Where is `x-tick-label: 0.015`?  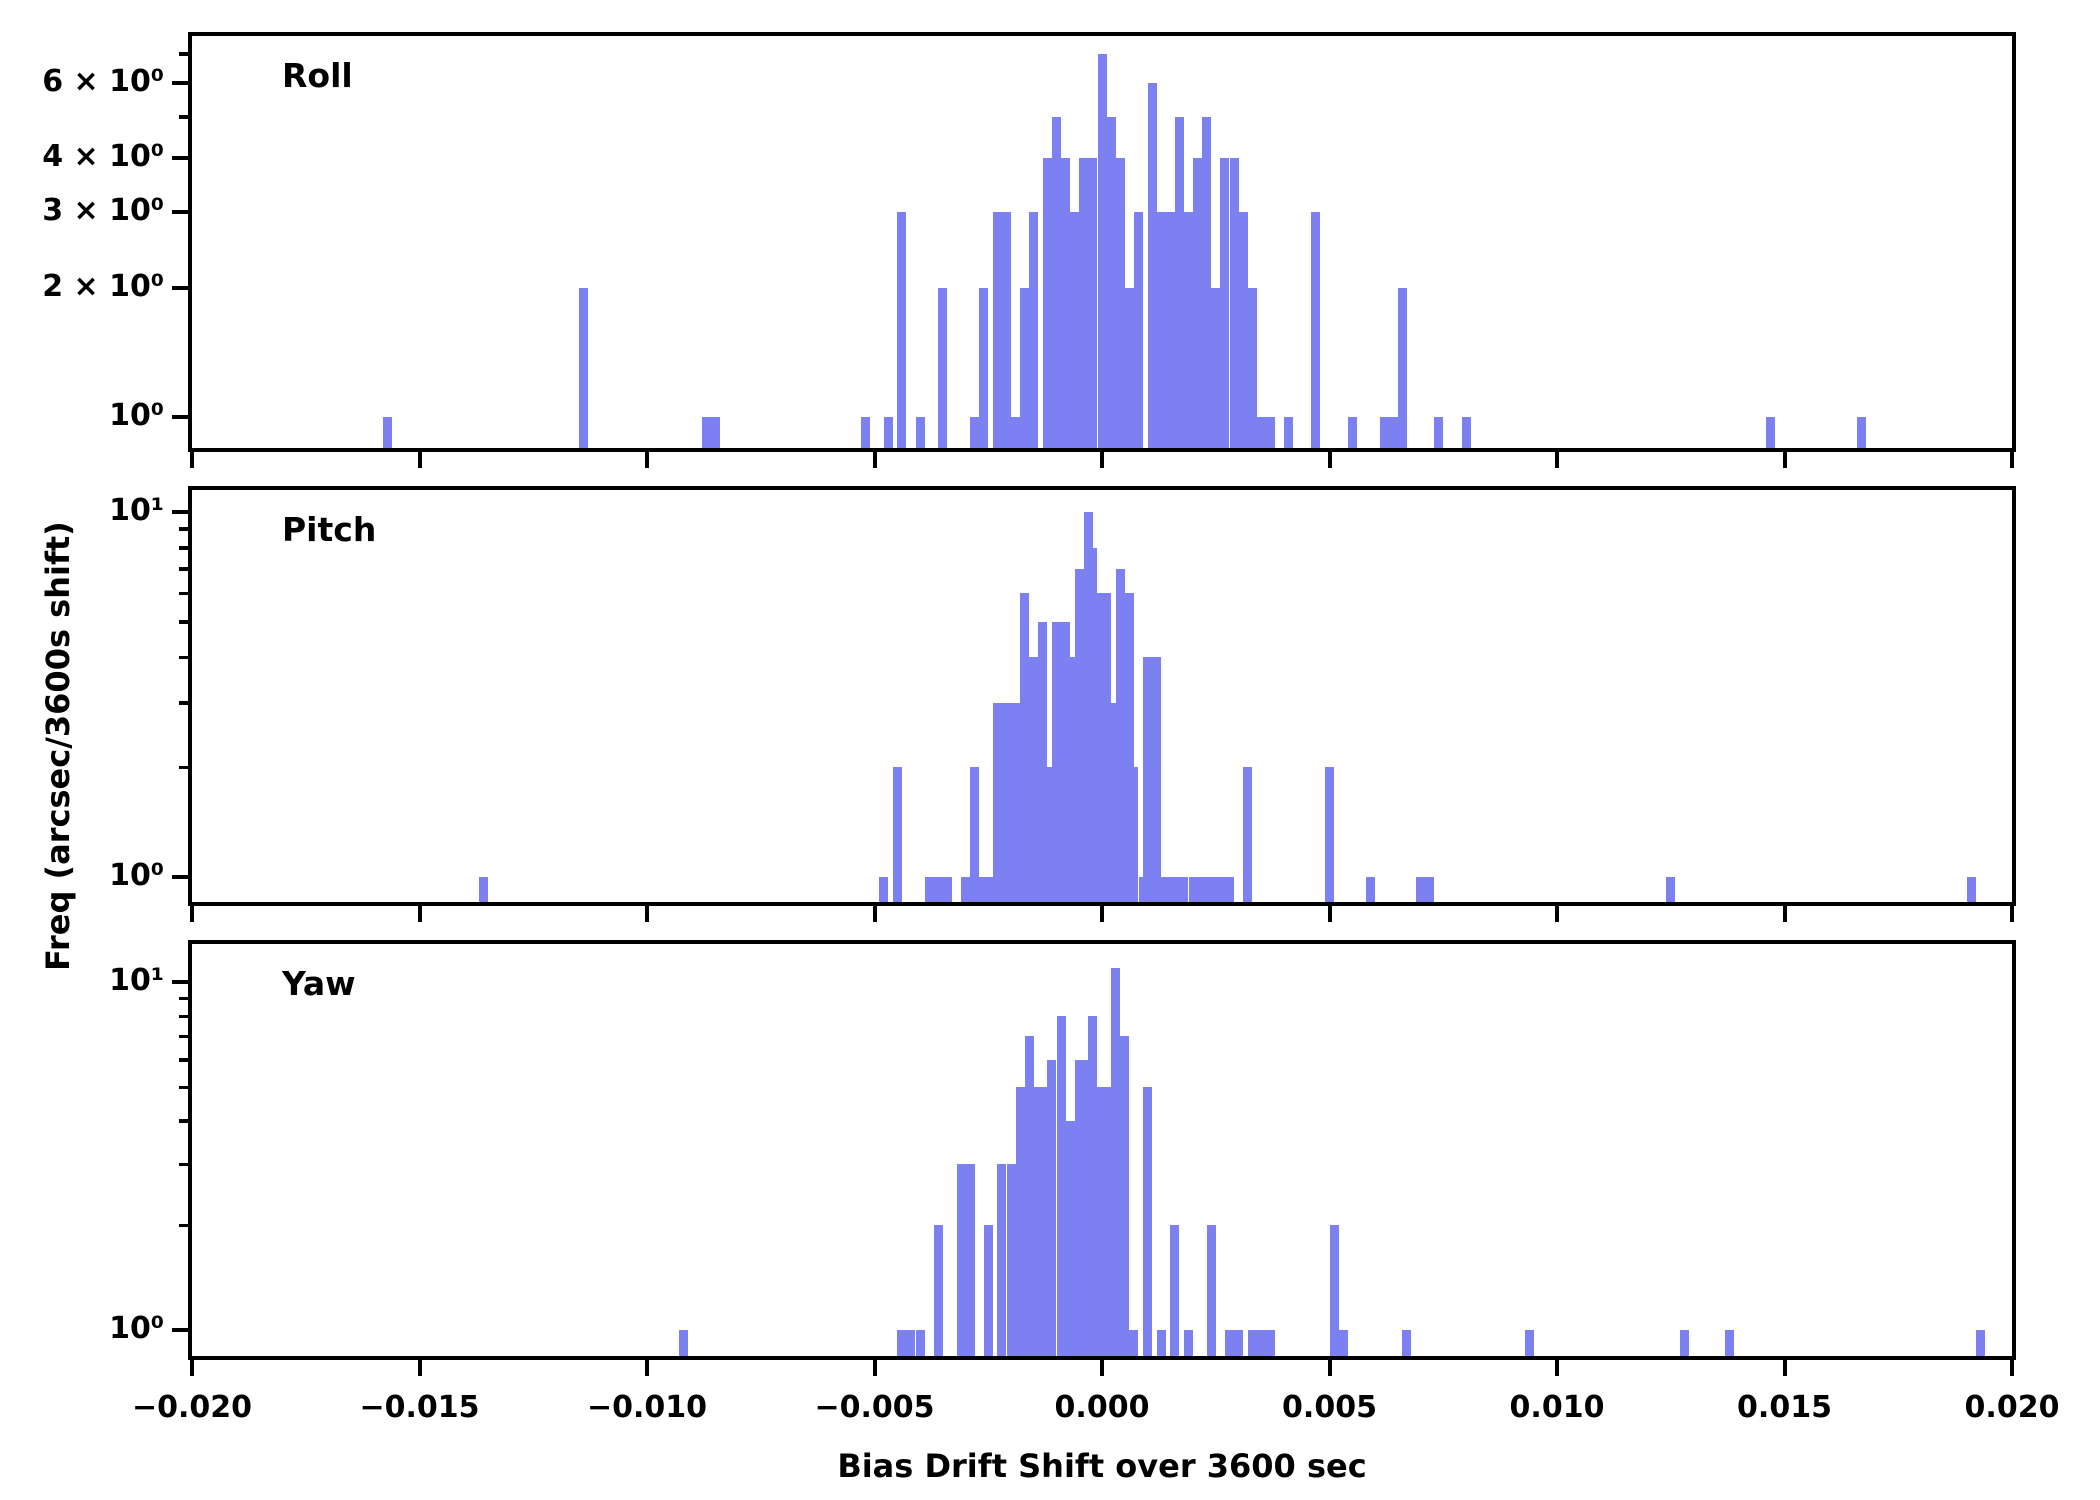 x-tick-label: 0.015 is located at coordinates (1784, 1407).